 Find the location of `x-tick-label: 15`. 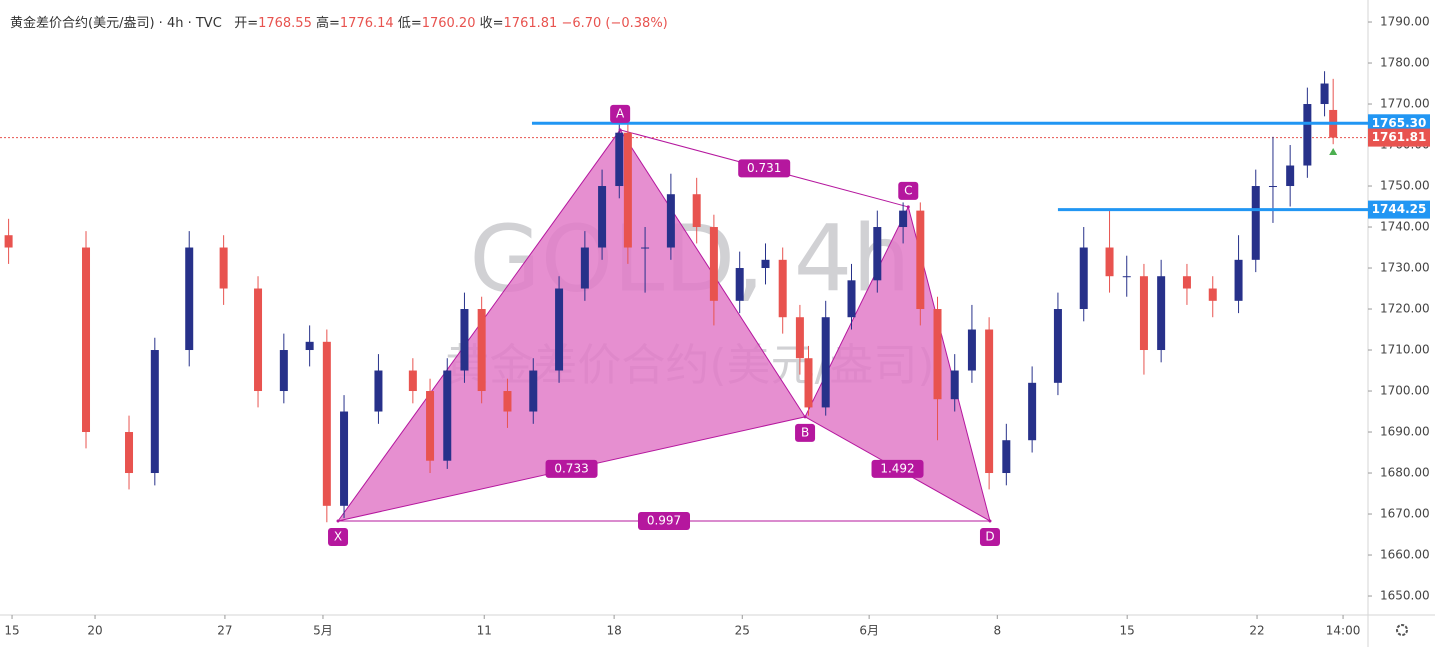

x-tick-label: 15 is located at coordinates (1127, 631).